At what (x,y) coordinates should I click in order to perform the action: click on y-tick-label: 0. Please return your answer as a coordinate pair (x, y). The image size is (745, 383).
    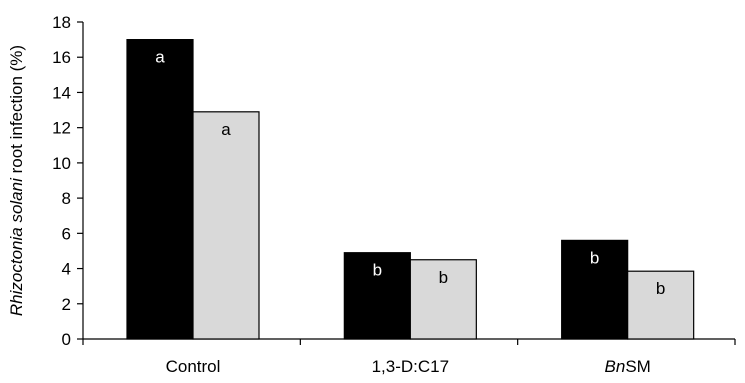
    Looking at the image, I should click on (66, 339).